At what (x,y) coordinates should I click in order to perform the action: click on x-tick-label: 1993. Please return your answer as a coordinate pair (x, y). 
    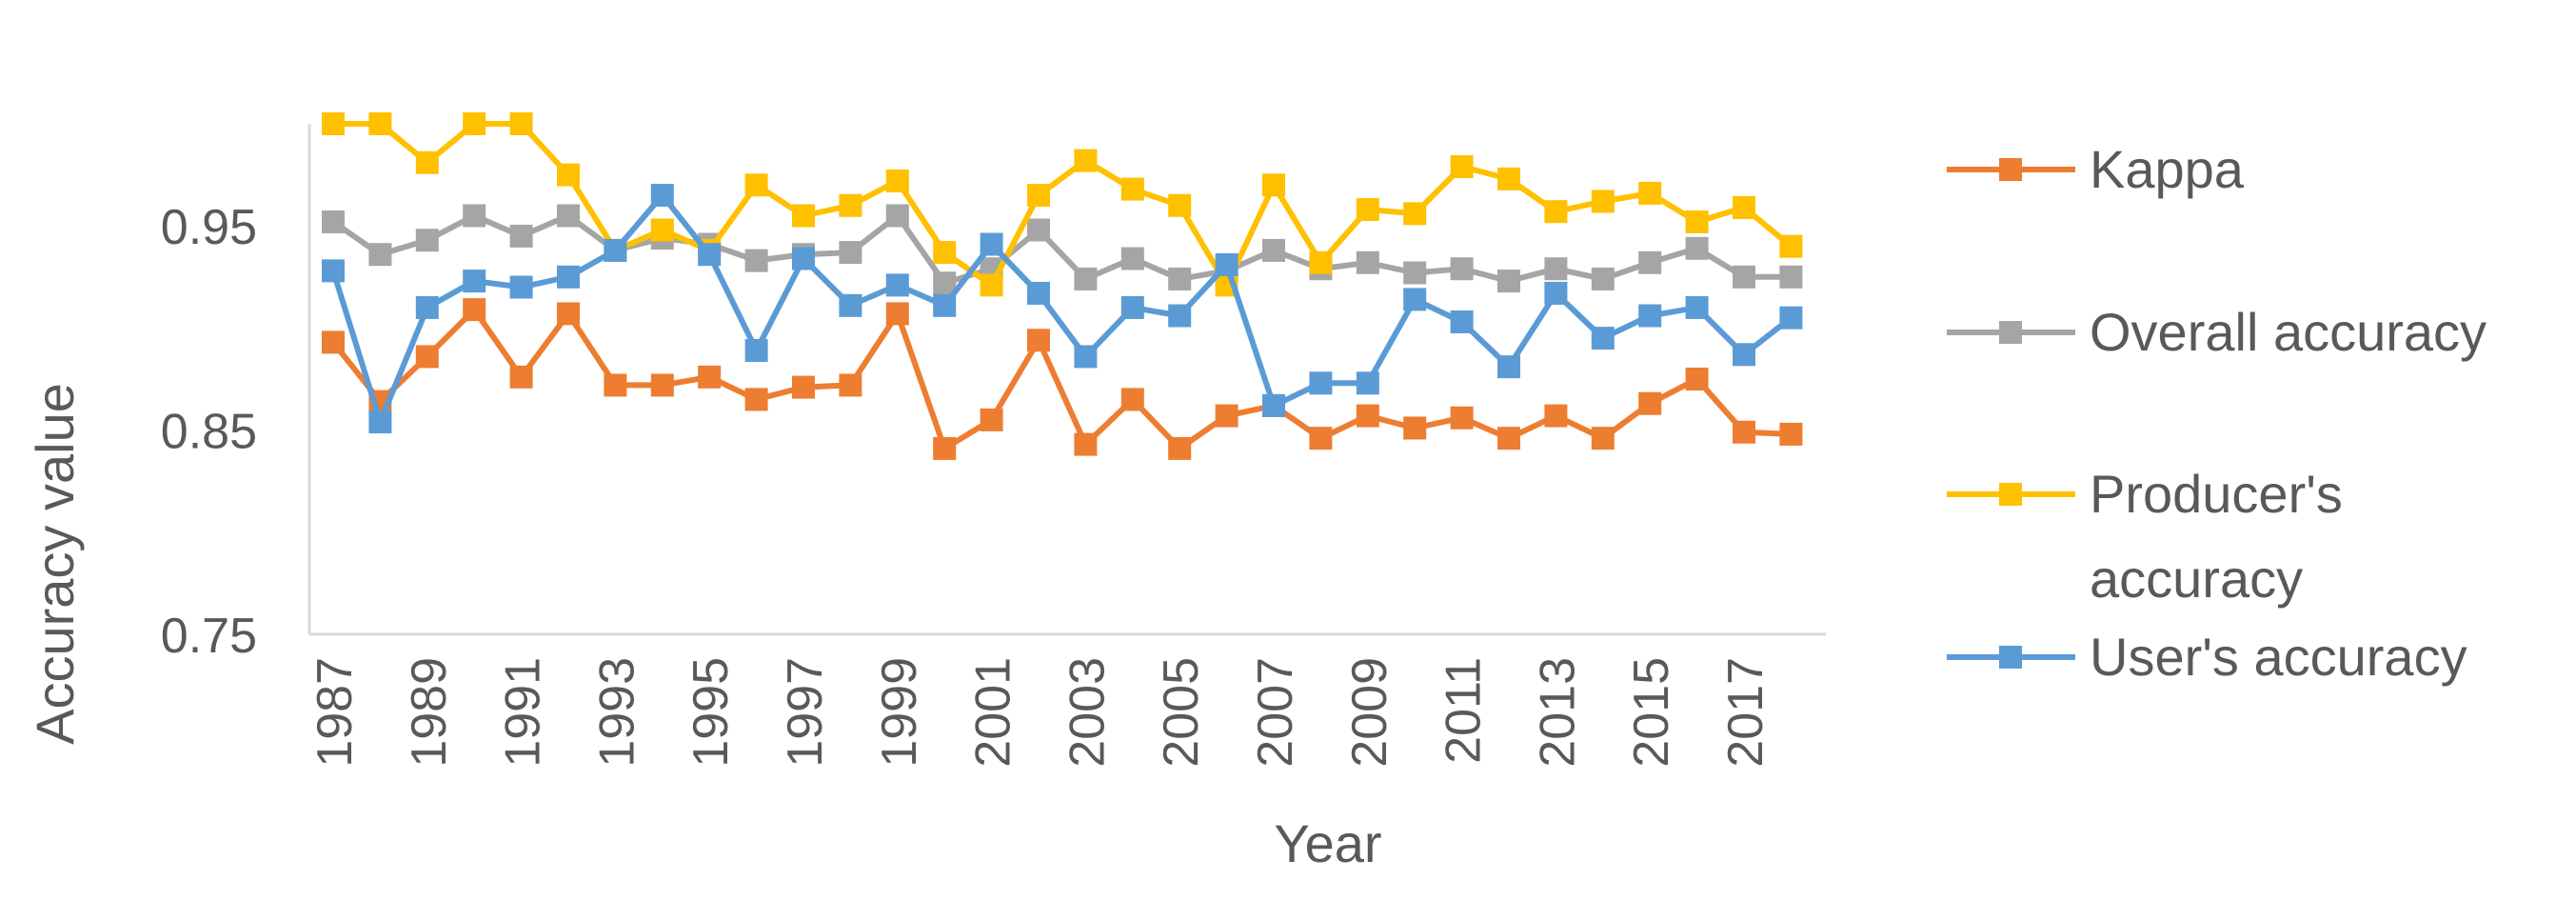
    Looking at the image, I should click on (616, 712).